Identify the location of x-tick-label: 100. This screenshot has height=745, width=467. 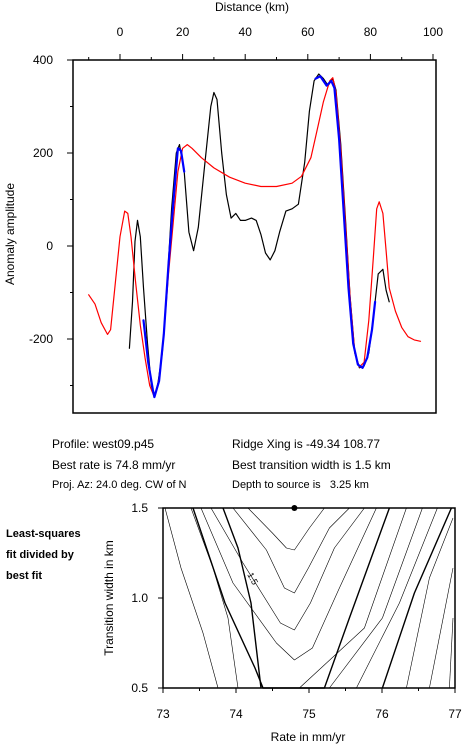
(433, 32).